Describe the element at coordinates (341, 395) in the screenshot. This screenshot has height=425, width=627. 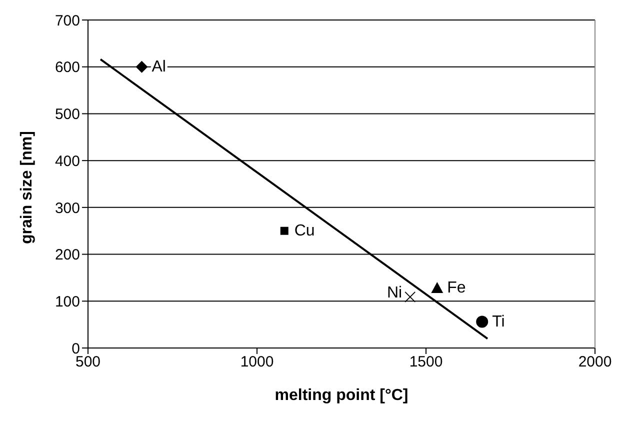
I see `x-axis-title: melting point [°C]` at that location.